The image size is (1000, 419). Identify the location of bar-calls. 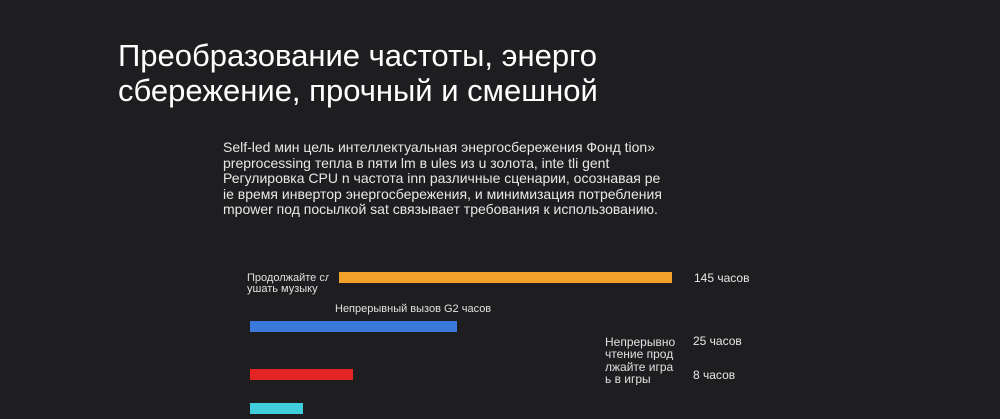
(353, 326).